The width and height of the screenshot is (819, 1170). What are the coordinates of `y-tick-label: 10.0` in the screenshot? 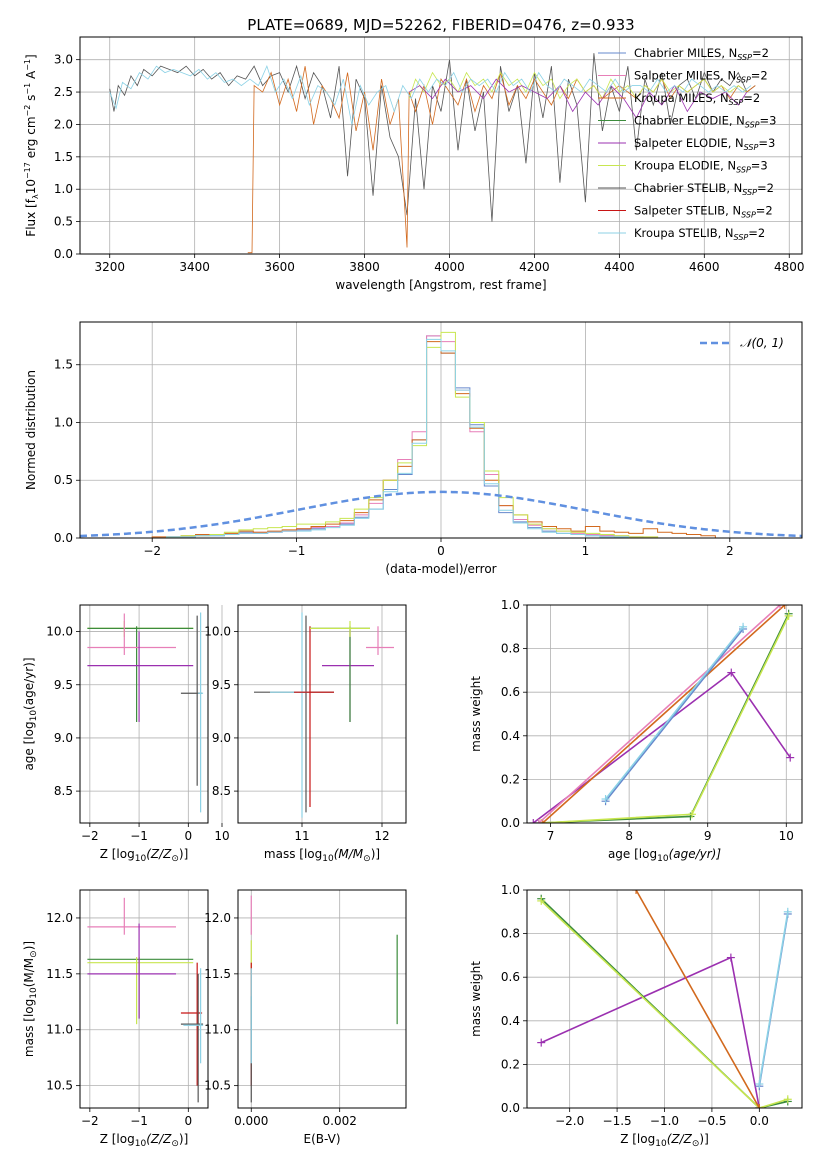 It's located at (59, 632).